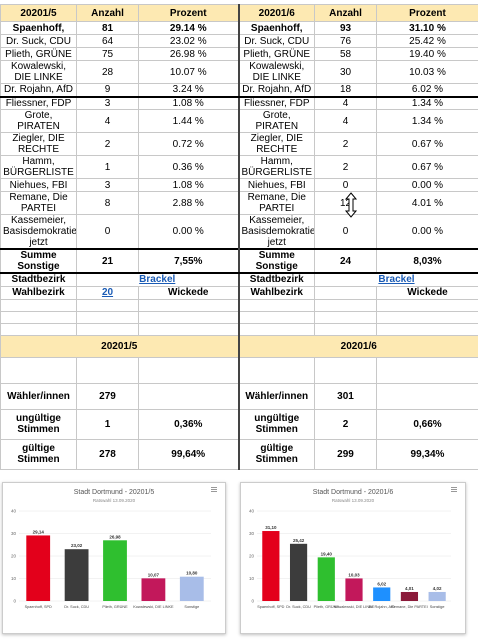 This screenshot has width=478, height=640. What do you see at coordinates (38, 103) in the screenshot?
I see `left-candidate-name: Fliessner, FDP` at bounding box center [38, 103].